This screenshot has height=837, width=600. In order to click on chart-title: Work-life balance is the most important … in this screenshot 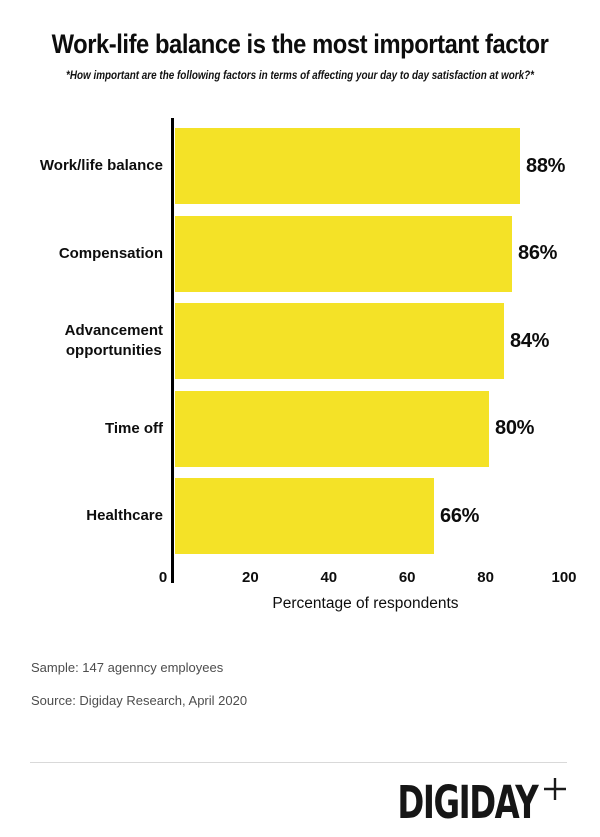, I will do `click(300, 44)`.